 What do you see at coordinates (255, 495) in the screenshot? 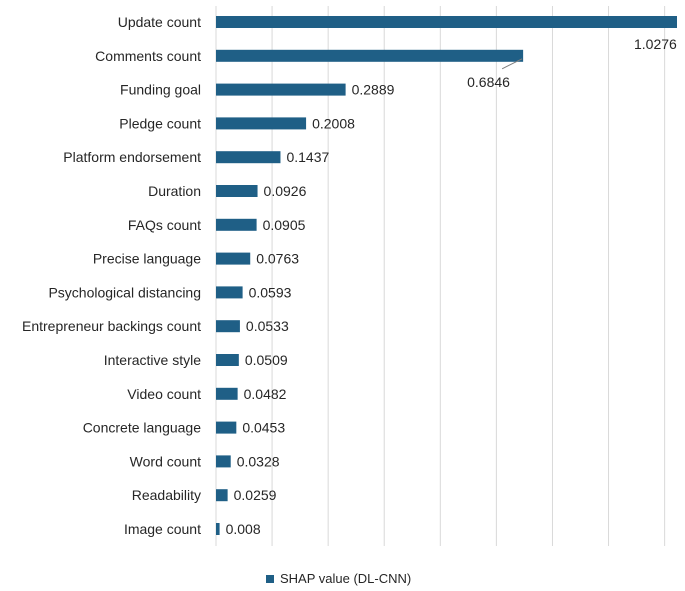
I see `value-label: 0.0259` at bounding box center [255, 495].